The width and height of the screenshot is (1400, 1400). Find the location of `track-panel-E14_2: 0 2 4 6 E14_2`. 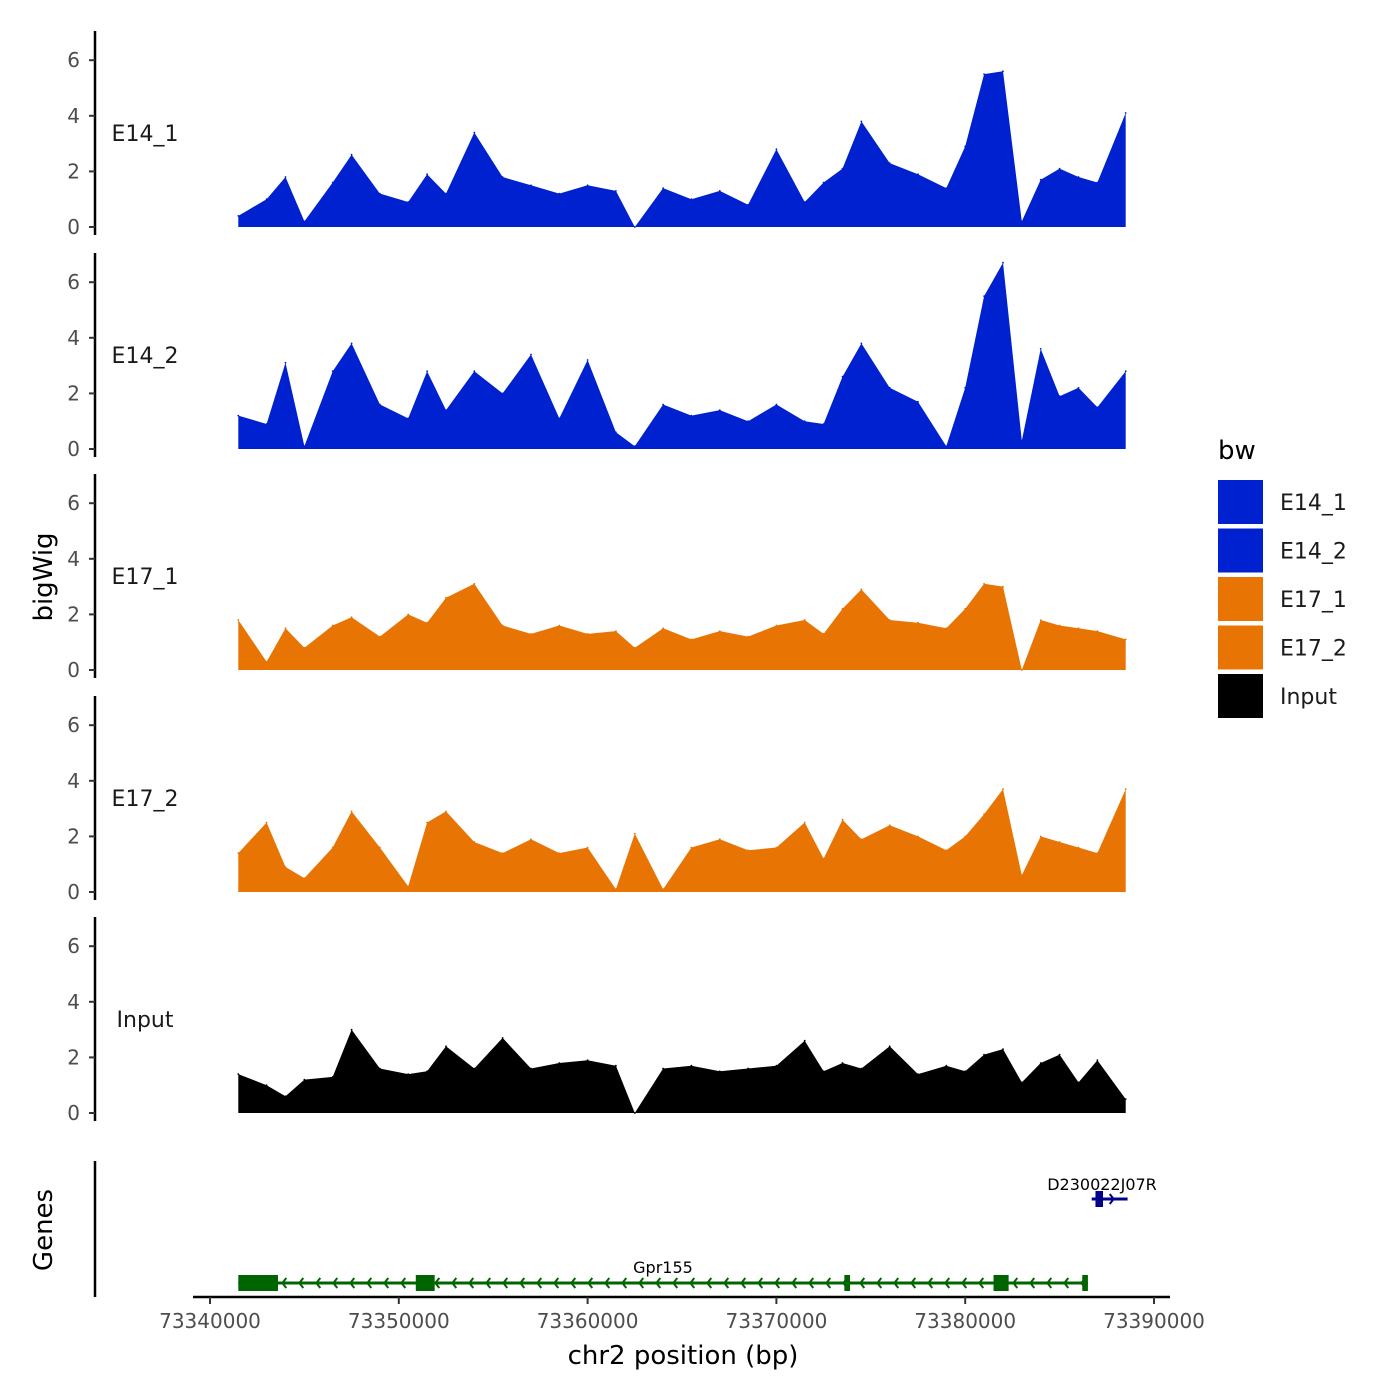

track-panel-E14_2: 0 2 4 6 E14_2 is located at coordinates (597, 357).